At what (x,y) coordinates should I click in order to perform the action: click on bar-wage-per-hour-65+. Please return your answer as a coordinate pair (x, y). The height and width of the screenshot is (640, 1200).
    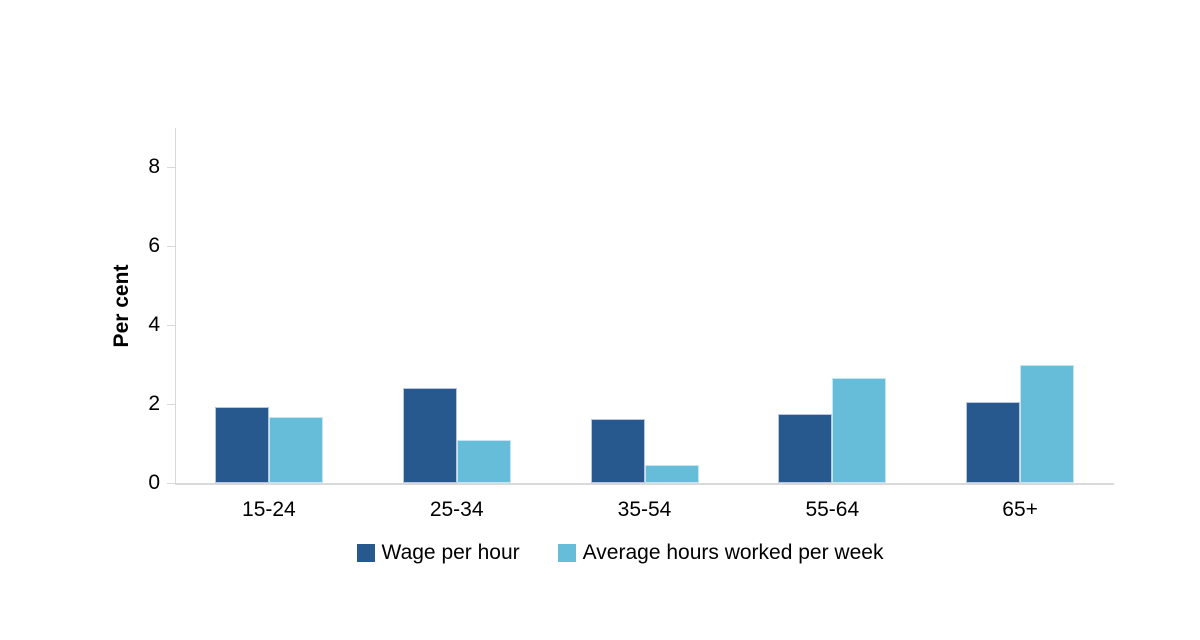
    Looking at the image, I should click on (993, 442).